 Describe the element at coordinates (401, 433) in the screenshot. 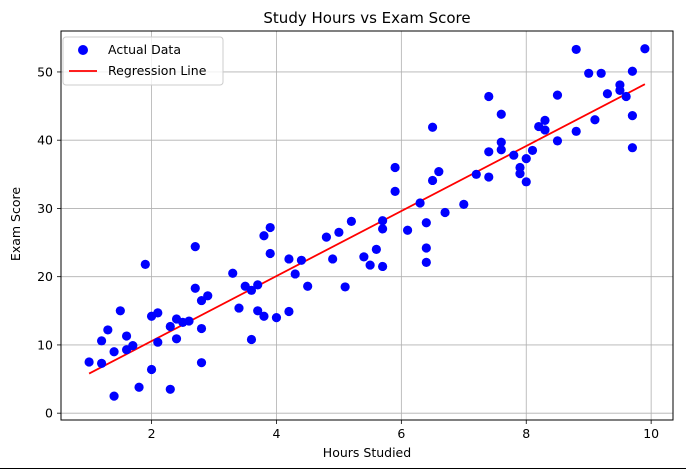

I see `x-tick-label: 6` at that location.